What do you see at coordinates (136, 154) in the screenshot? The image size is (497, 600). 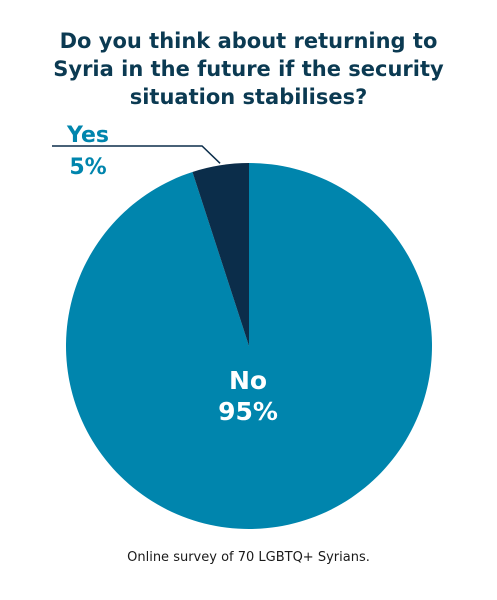 I see `yes-leader-line` at bounding box center [136, 154].